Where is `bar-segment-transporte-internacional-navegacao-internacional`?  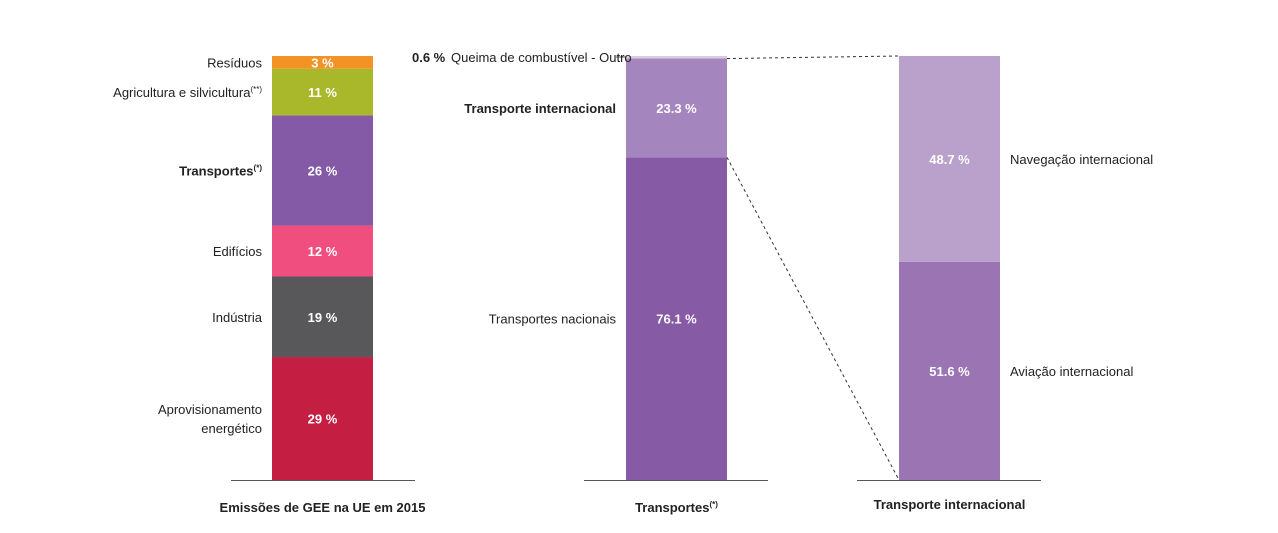 bar-segment-transporte-internacional-navegacao-internacional is located at coordinates (949, 159).